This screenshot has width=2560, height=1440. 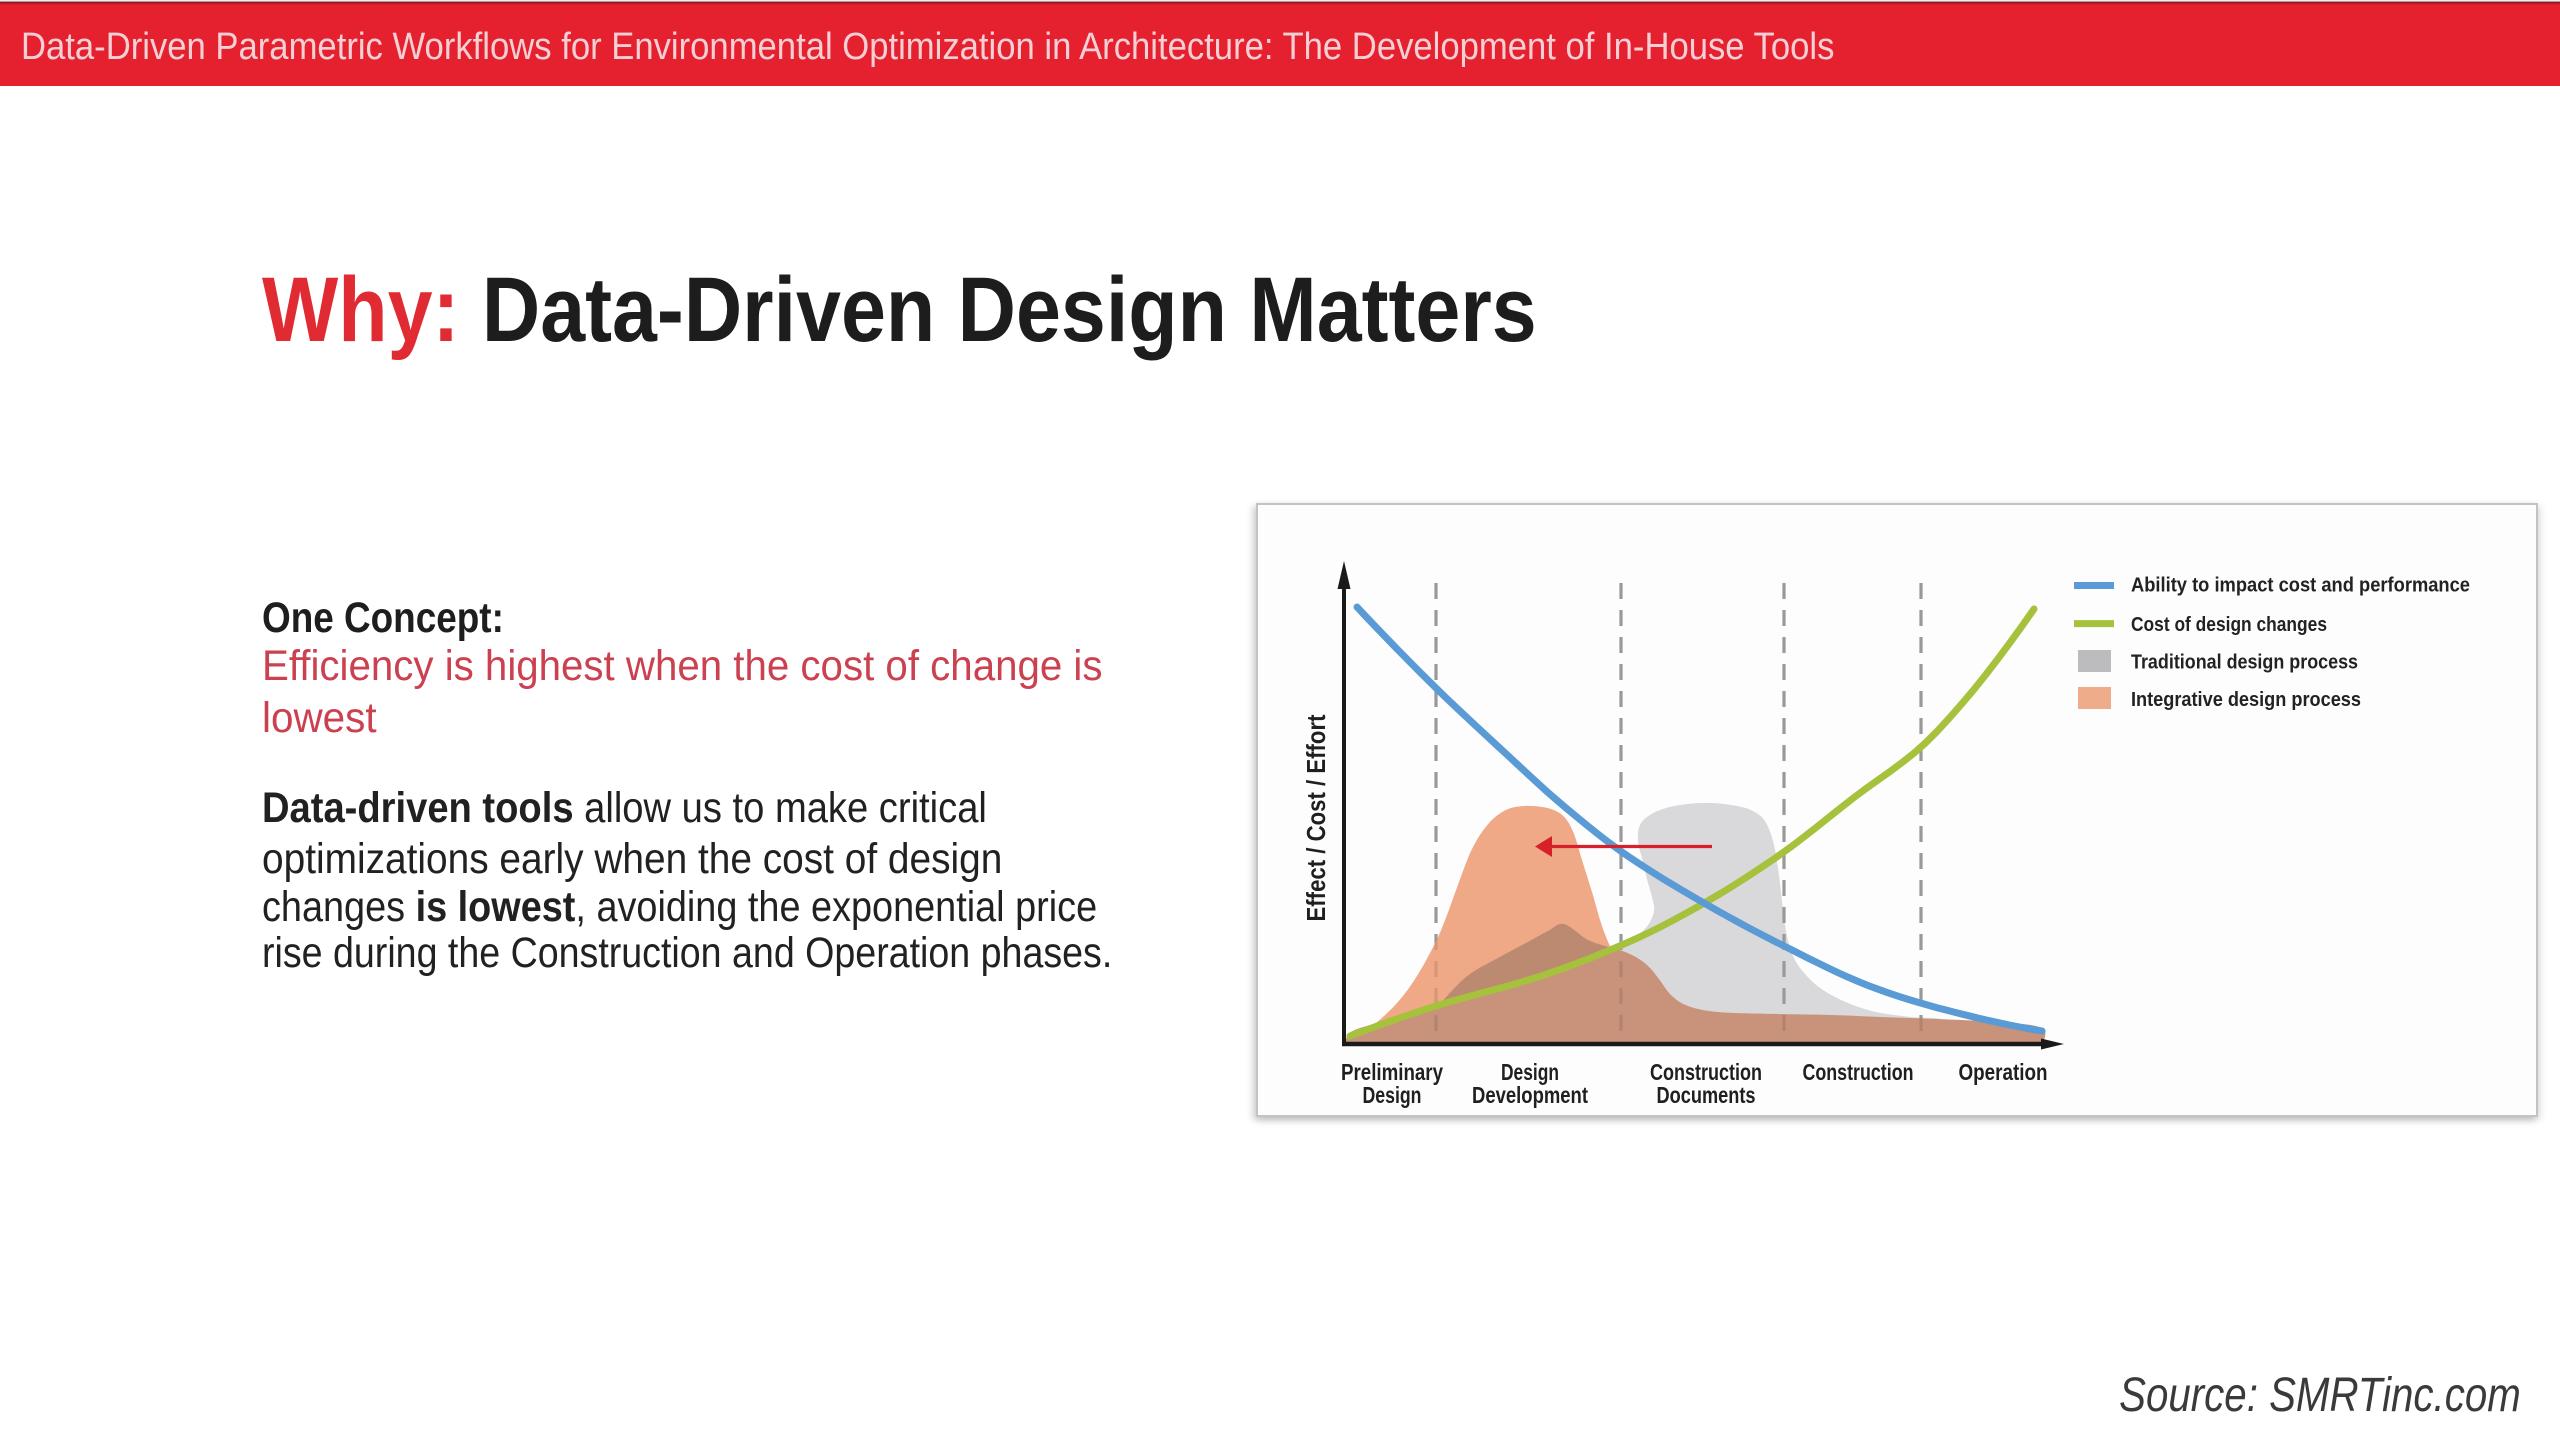 I want to click on svg-text: Integrative design process, so click(x=2246, y=700).